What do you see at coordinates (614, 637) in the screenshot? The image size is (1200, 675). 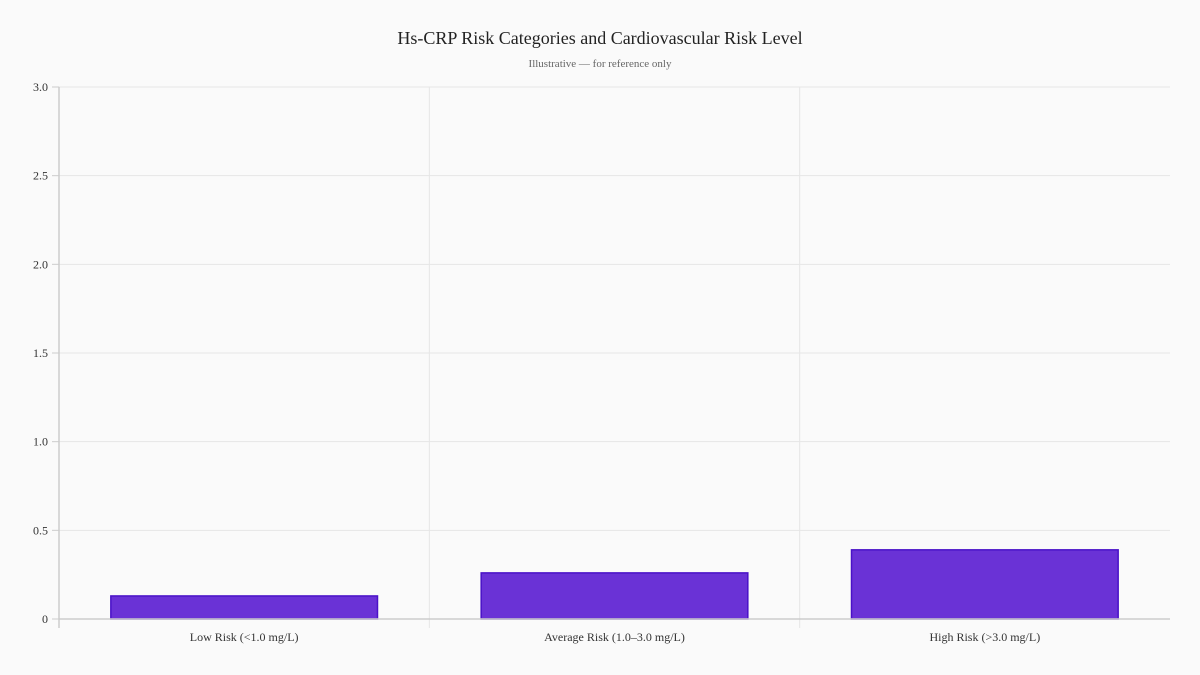 I see `x-category-label: Average Risk (1.0–3.0 mg/L)` at bounding box center [614, 637].